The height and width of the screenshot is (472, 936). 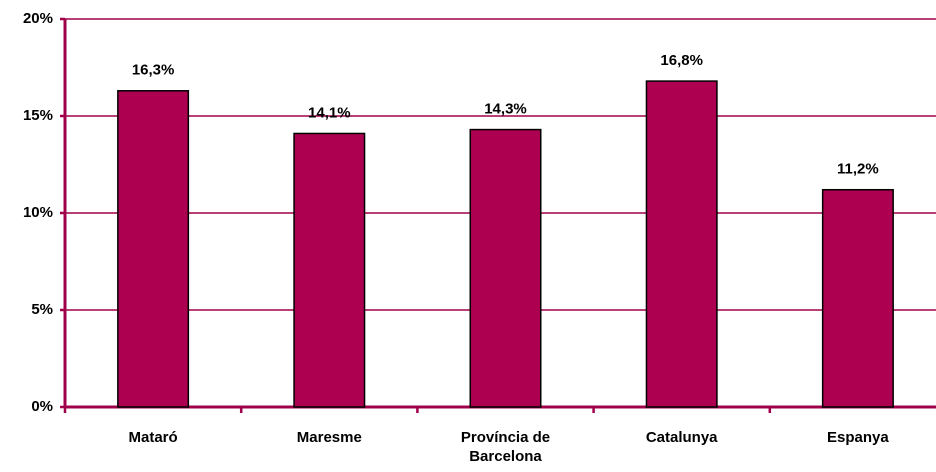 I want to click on x-tick-label: Espanya, so click(x=858, y=437).